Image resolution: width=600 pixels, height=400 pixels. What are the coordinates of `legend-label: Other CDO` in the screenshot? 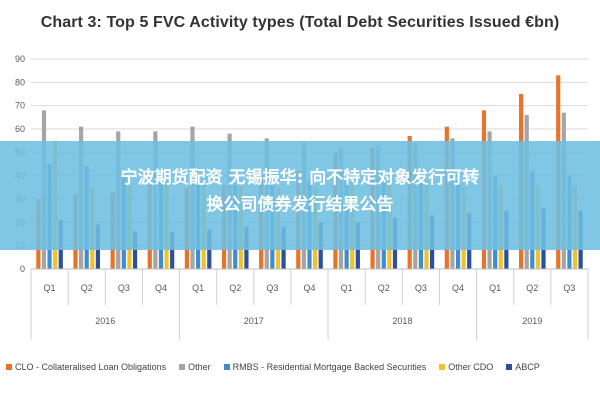 It's located at (471, 367).